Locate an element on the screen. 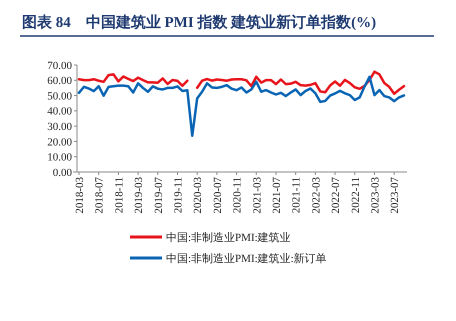  x-tick-label: 2019-03 is located at coordinates (139, 195).